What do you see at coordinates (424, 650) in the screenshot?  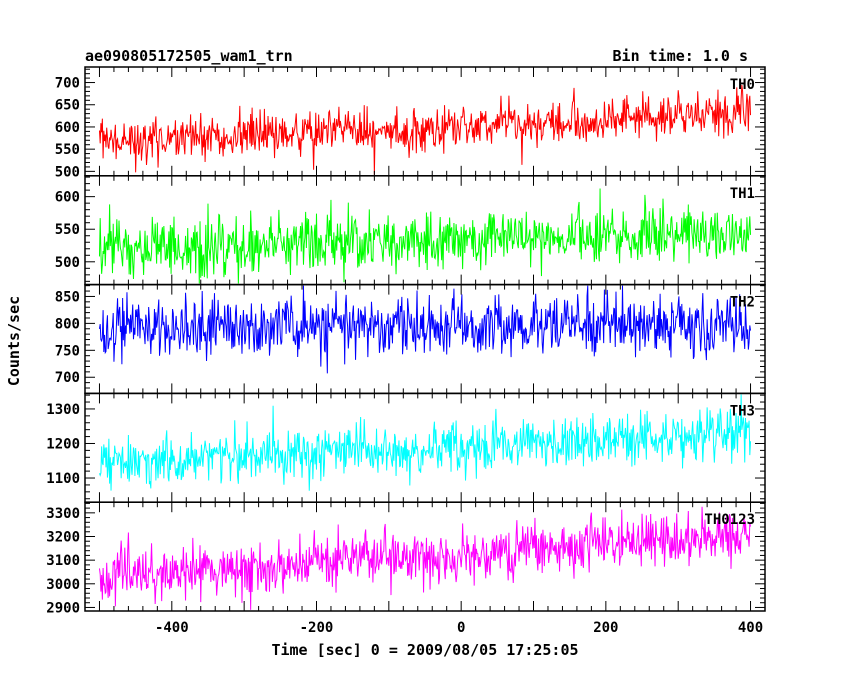 I see `x-axis-label: Time [sec] 0 = 2009/08/05 17:25:05` at bounding box center [424, 650].